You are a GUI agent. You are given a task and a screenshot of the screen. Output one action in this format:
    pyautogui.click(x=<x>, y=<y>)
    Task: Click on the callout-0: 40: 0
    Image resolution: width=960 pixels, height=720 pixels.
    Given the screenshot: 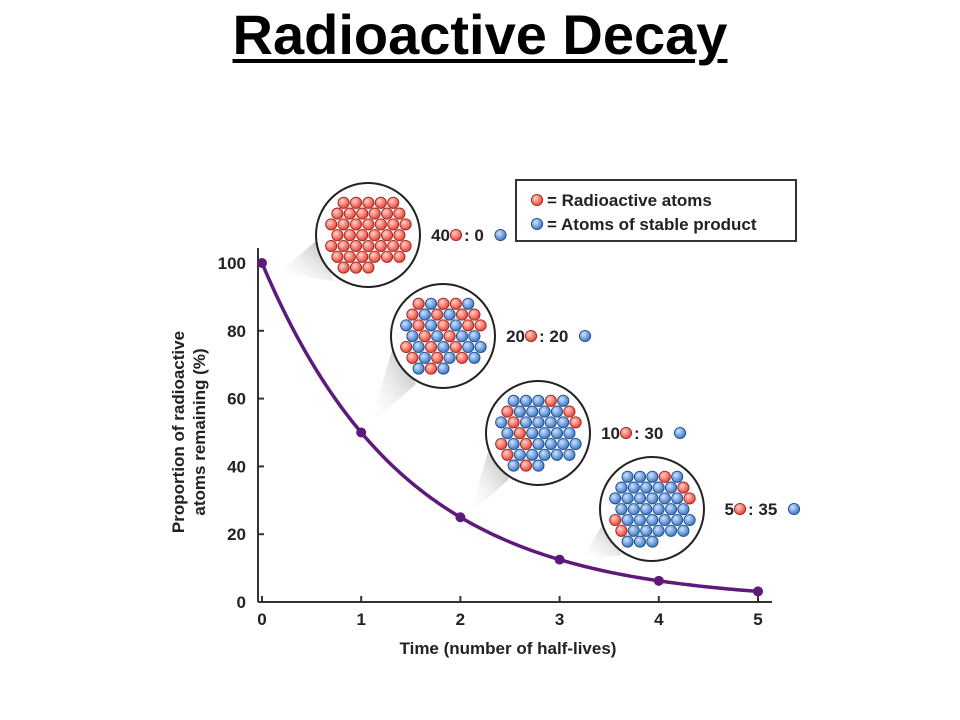 What is the action you would take?
    pyautogui.click(x=393, y=235)
    